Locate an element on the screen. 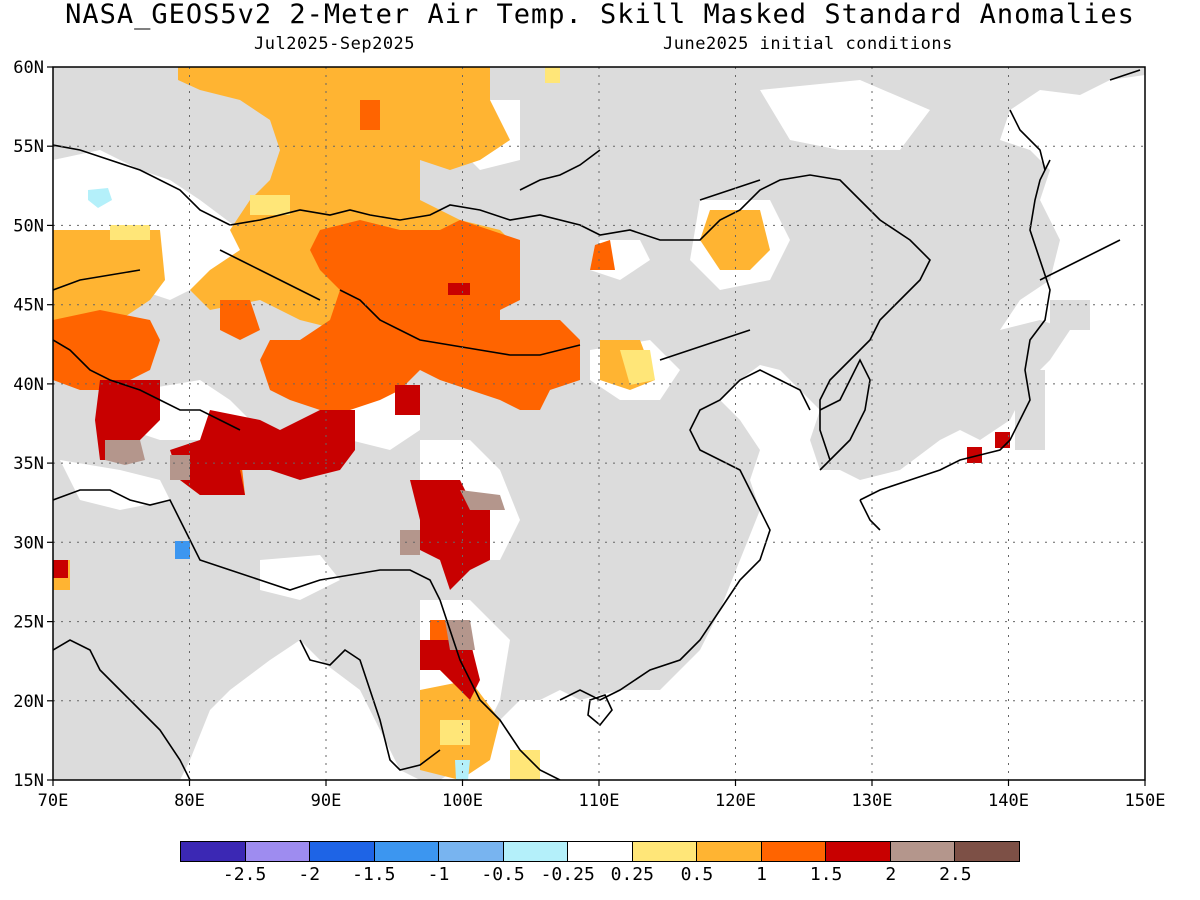 The image size is (1200, 900). lon-label: 140E is located at coordinates (1008, 801).